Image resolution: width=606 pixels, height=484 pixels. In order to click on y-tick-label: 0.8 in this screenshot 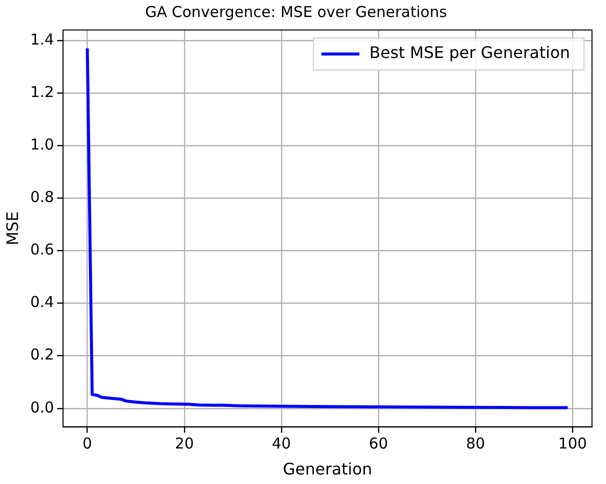, I will do `click(42, 197)`.